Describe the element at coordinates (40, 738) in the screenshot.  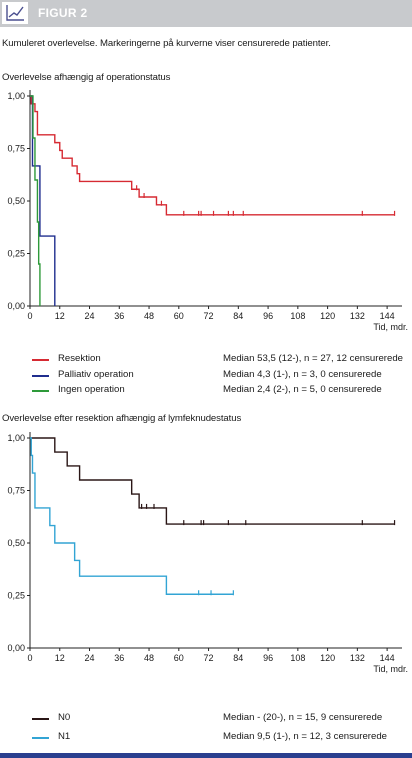
I see `legend-swatch-n1` at that location.